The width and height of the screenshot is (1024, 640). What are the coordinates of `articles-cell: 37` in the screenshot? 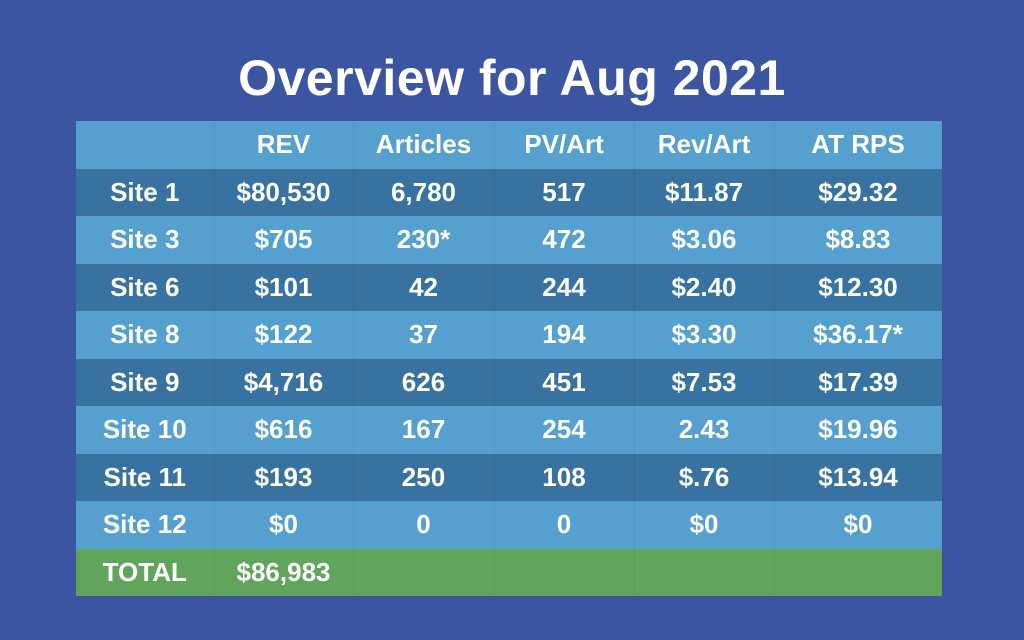 It's located at (424, 335).